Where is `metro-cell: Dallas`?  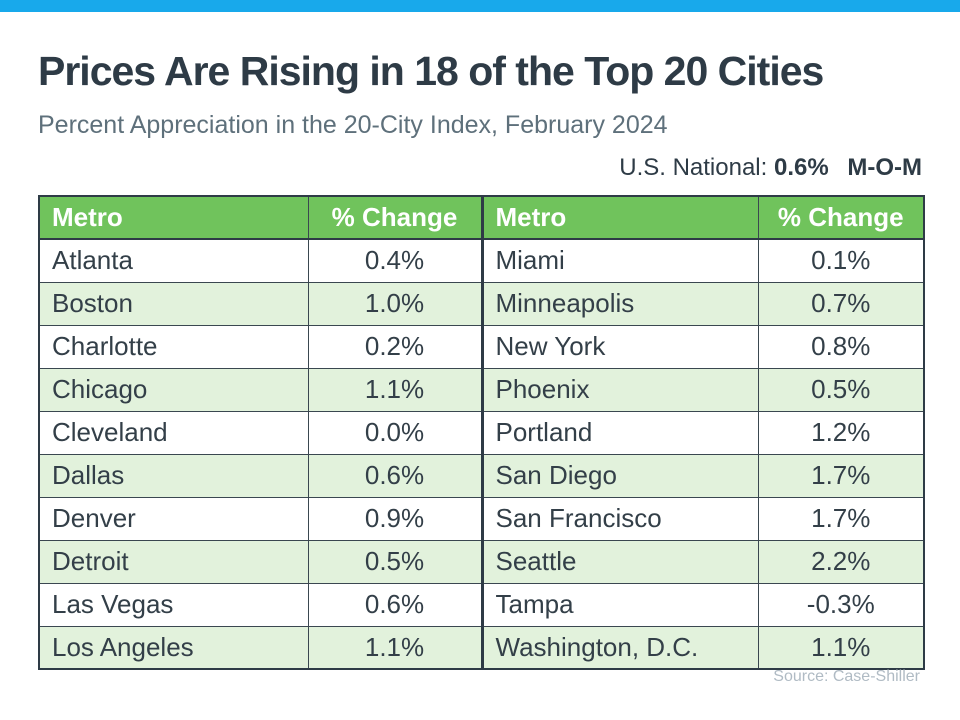
metro-cell: Dallas is located at coordinates (173, 475).